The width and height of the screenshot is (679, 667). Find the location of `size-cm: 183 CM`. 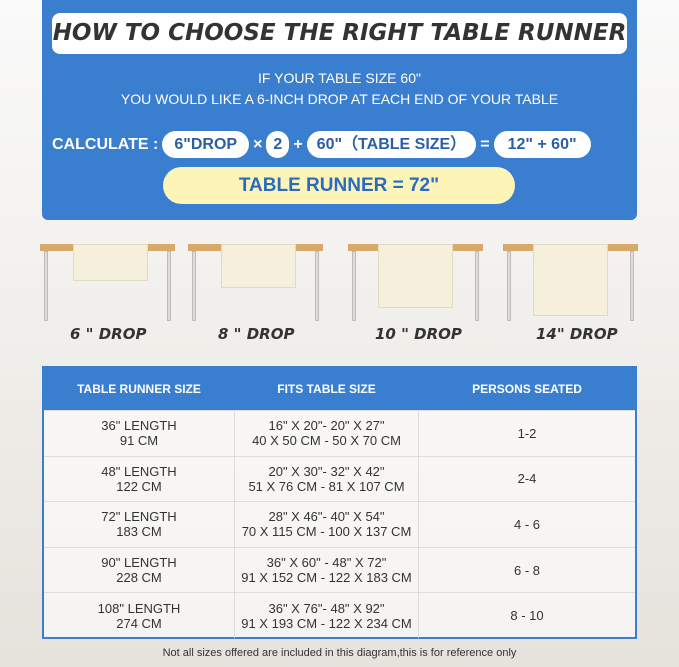

size-cm: 183 CM is located at coordinates (139, 532).